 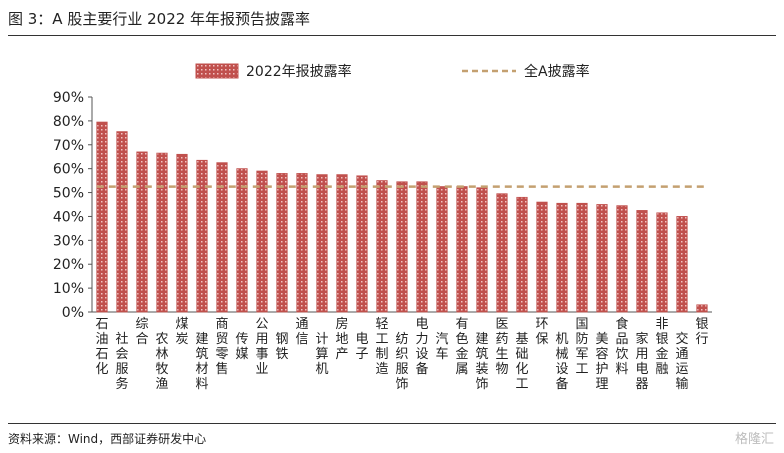 What do you see at coordinates (541, 332) in the screenshot?
I see `x-tick-label: 环保` at bounding box center [541, 332].